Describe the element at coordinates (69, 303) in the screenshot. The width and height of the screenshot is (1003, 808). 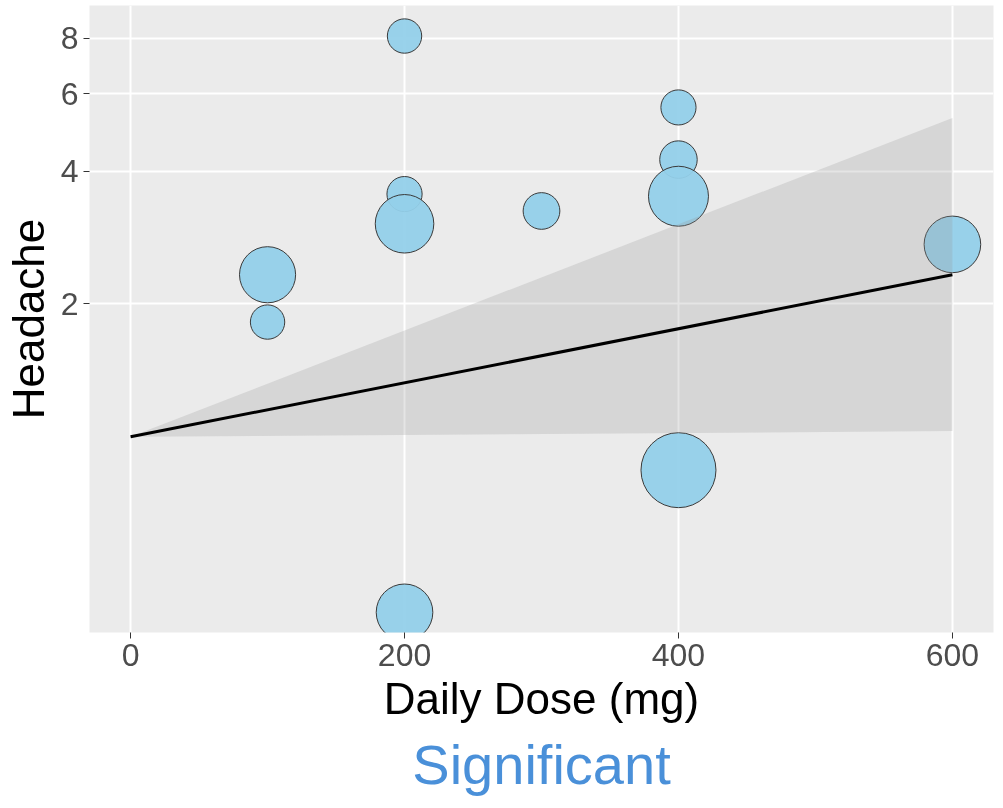
I see `y-tick-label: 2` at that location.